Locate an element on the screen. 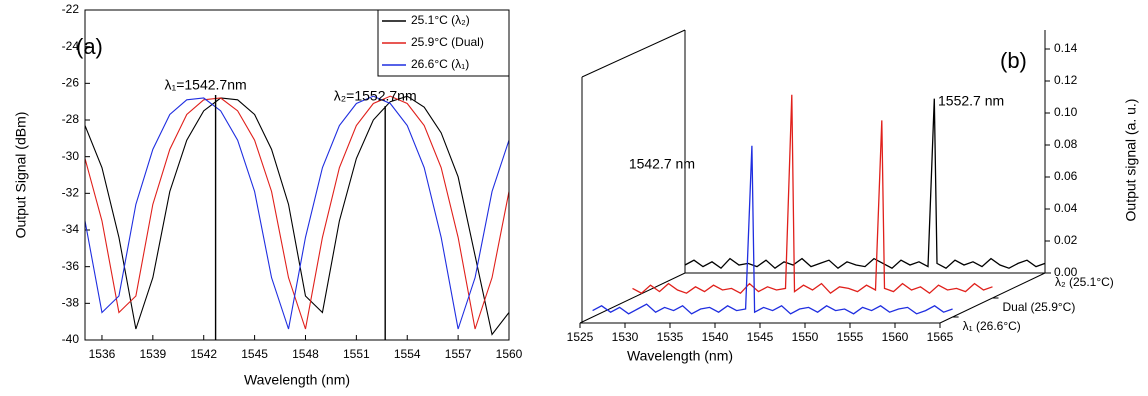 Image resolution: width=1148 pixels, height=396 pixels. y-tick-label: 0.10 is located at coordinates (1066, 112).